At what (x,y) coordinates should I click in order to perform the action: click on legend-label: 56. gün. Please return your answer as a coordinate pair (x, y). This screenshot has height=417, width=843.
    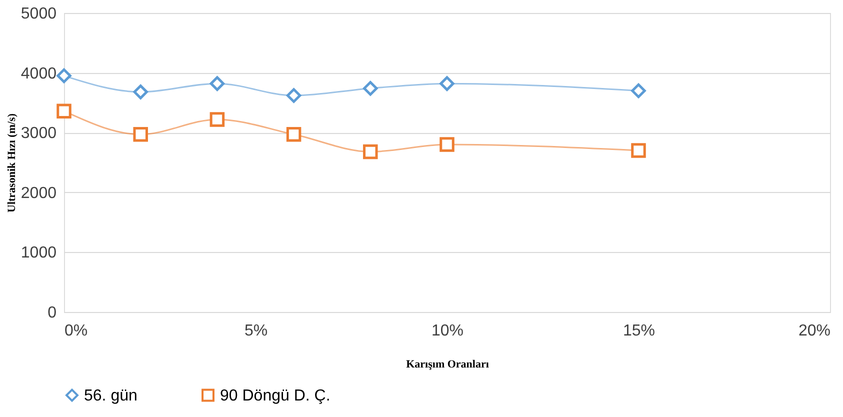
    Looking at the image, I should click on (111, 395).